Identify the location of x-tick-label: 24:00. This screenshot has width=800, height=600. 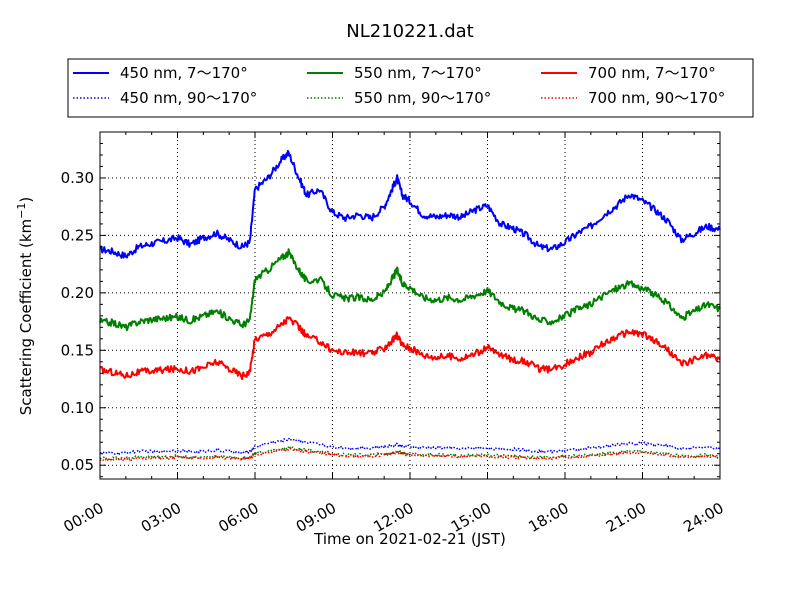
(703, 517).